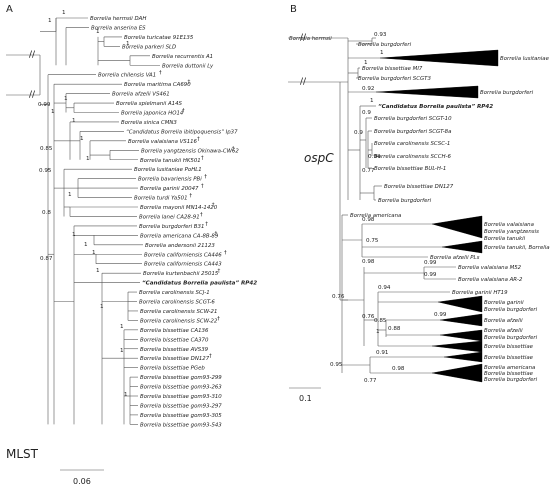 The image size is (550, 491). Describe the element at coordinates (182, 57) in the screenshot. I see `taxon-label: Borrelia recurrentis A1` at that location.